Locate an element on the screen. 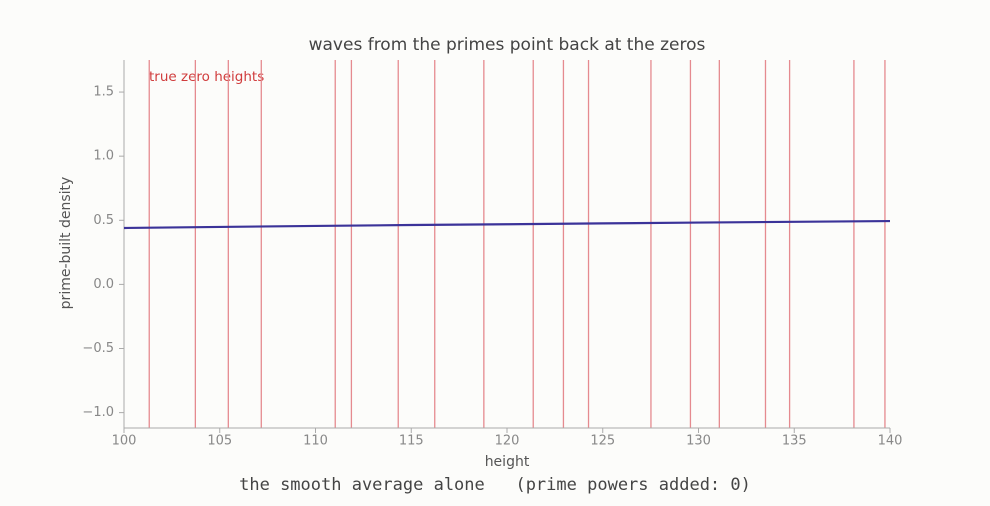 Image resolution: width=990 pixels, height=506 pixels. y-tick-label: 1.0 is located at coordinates (103, 156).